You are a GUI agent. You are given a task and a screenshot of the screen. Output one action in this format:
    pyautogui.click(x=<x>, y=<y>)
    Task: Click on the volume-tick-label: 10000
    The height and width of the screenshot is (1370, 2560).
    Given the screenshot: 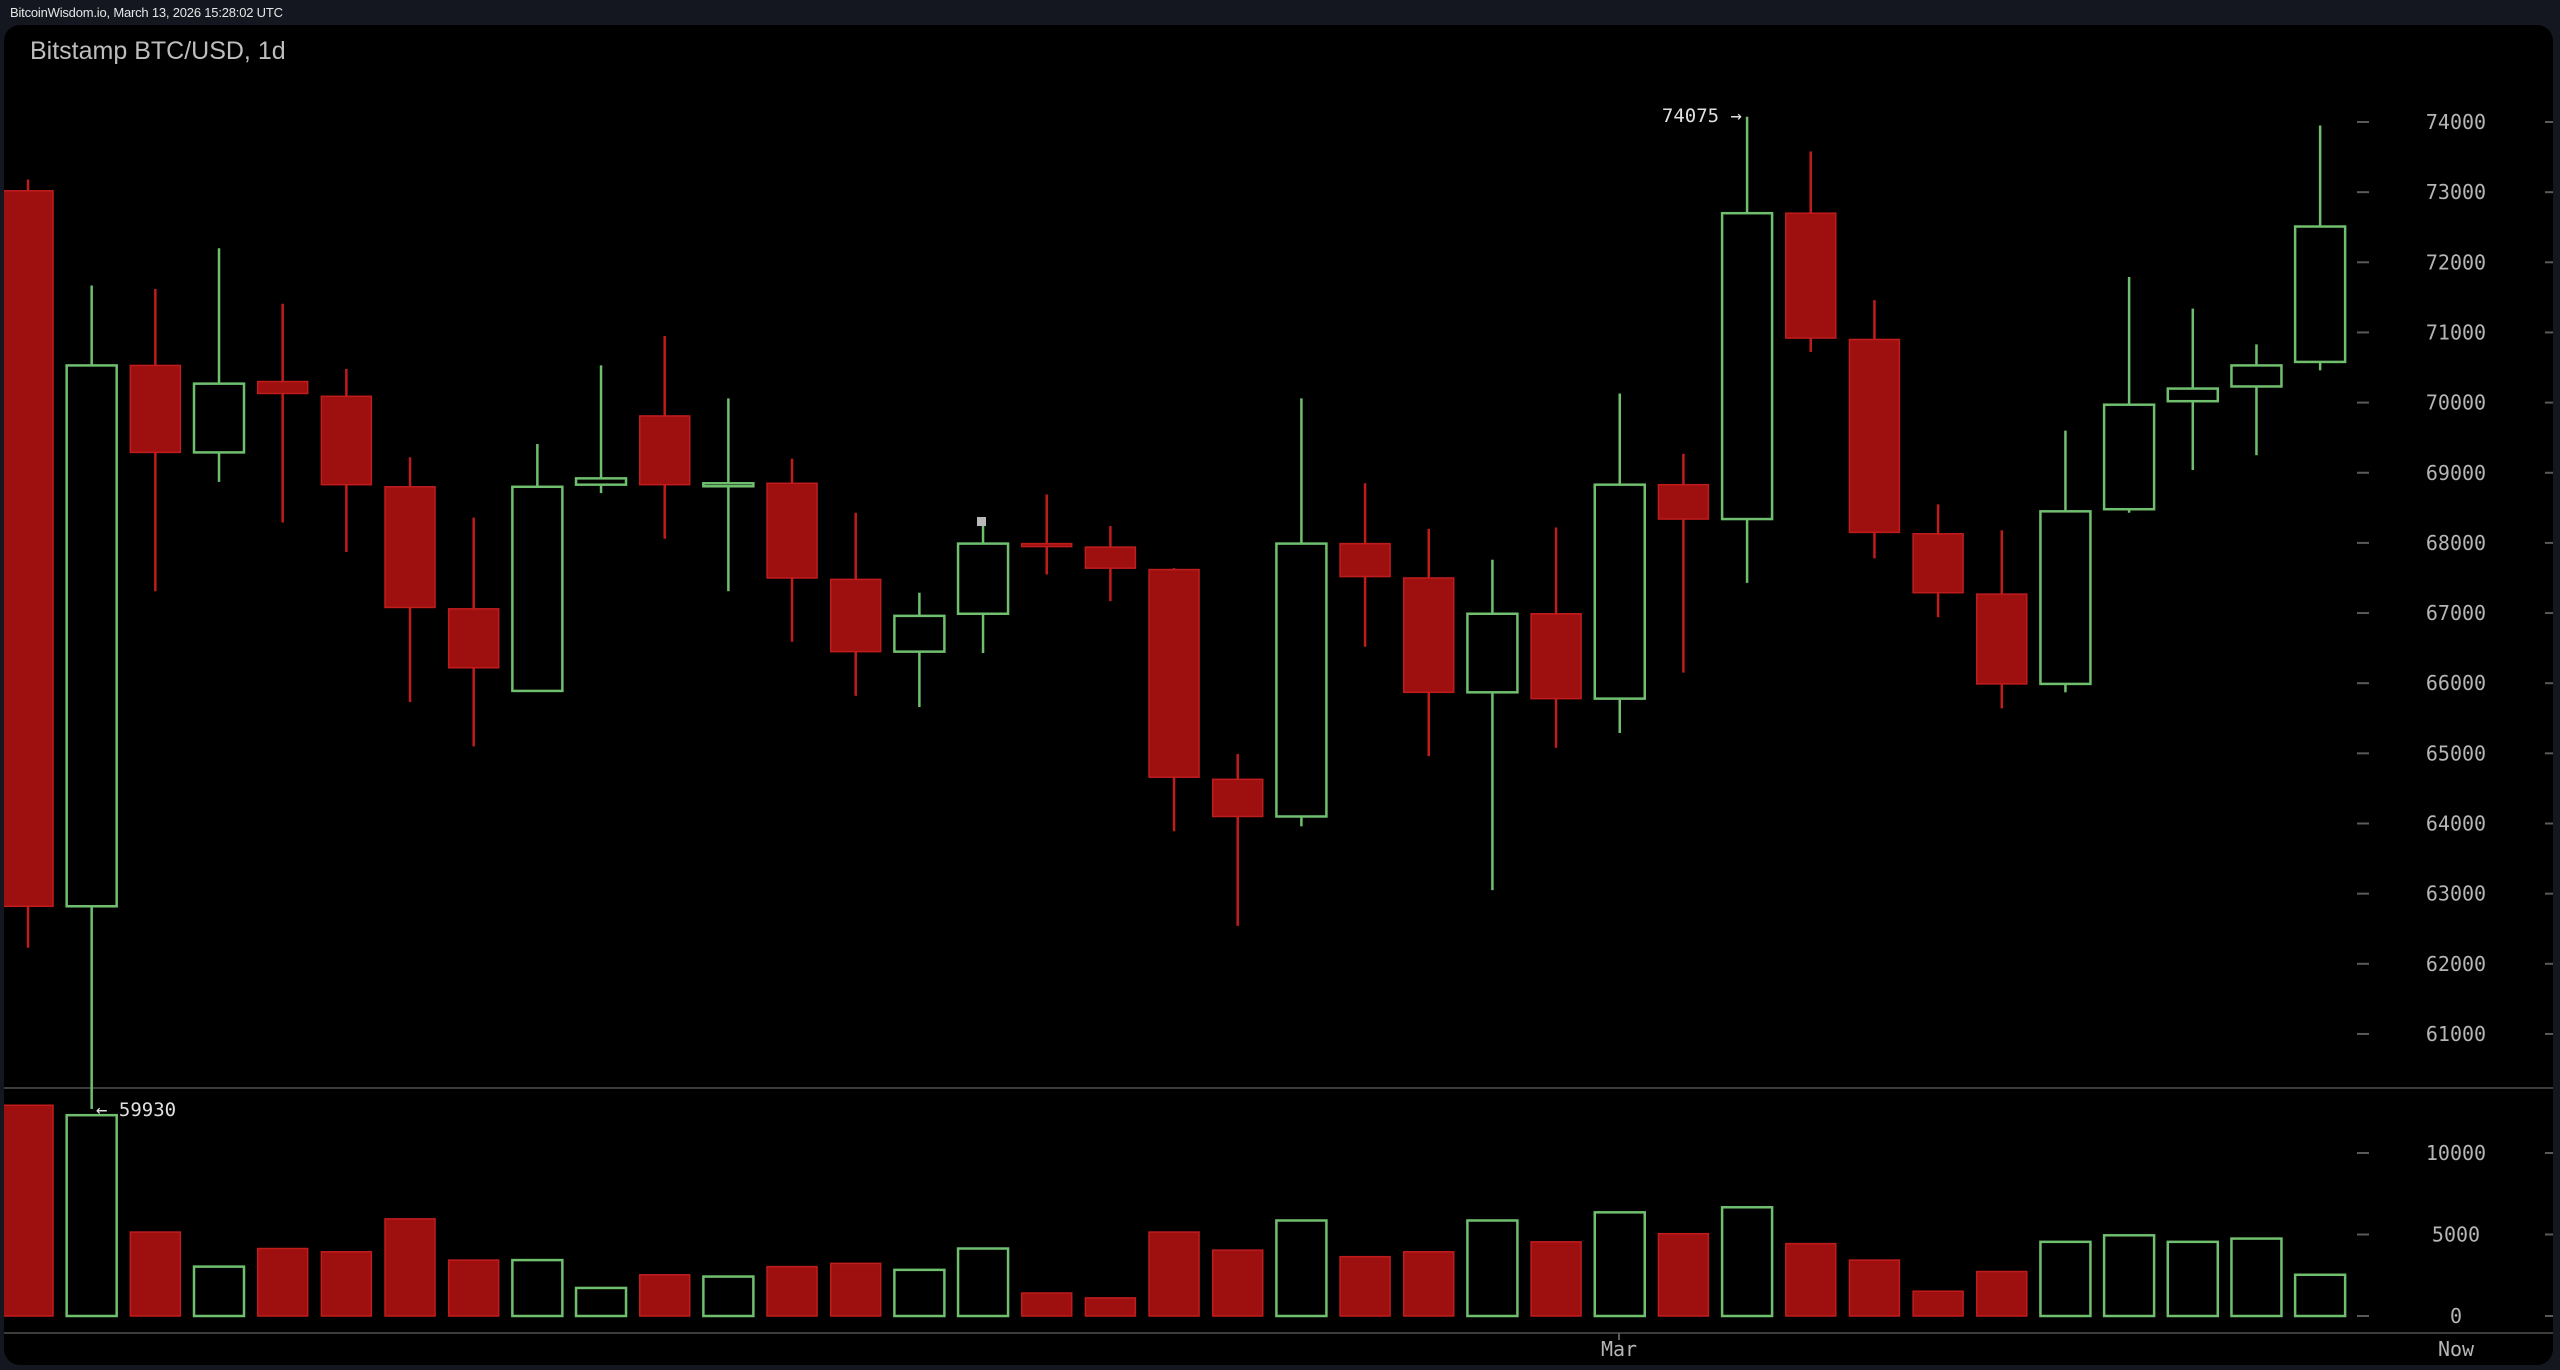 What is the action you would take?
    pyautogui.click(x=2456, y=1153)
    